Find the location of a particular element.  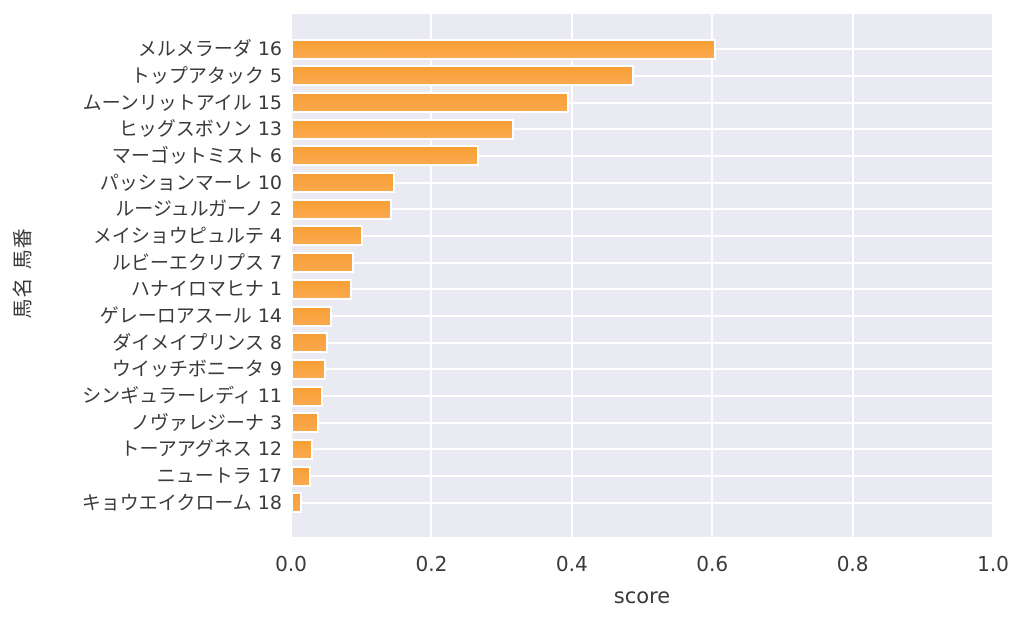

x-tick-label: 0.0 is located at coordinates (291, 564).